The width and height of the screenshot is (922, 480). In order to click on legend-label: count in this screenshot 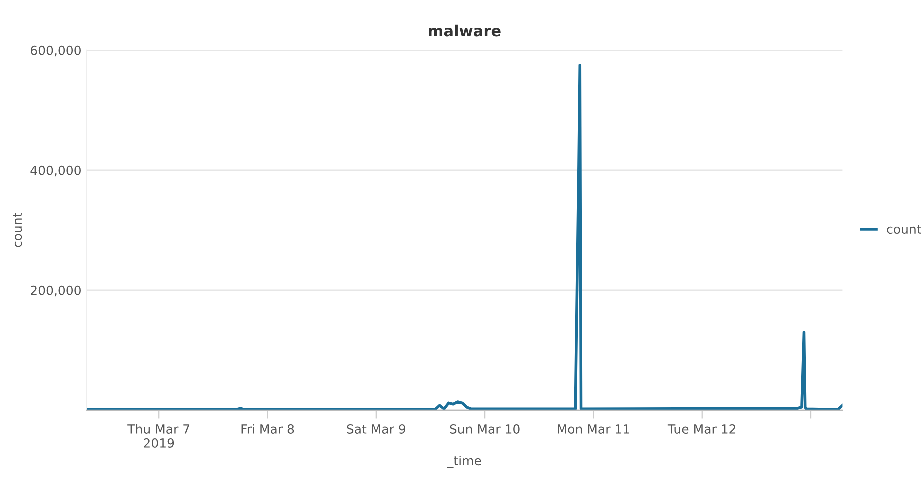, I will do `click(904, 229)`.